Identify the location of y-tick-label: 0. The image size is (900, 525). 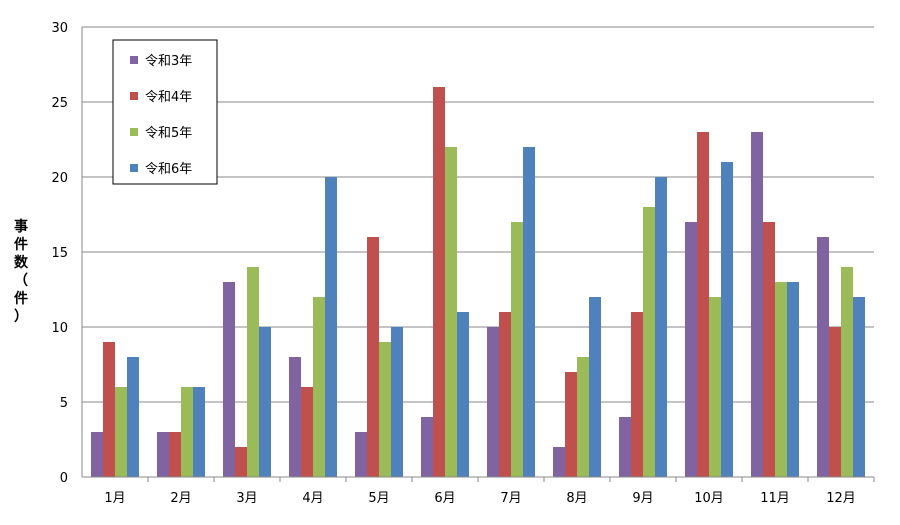
(64, 478).